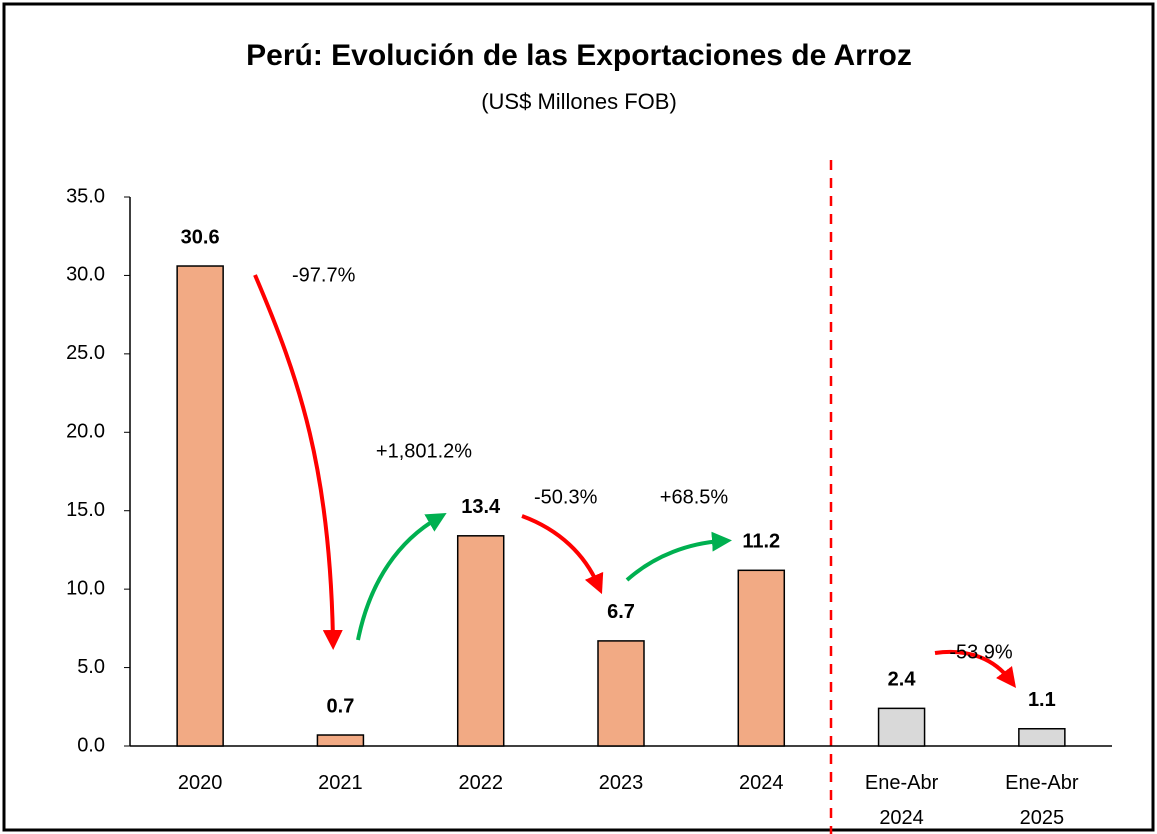 The image size is (1157, 834). I want to click on value-label: 1.1, so click(1042, 700).